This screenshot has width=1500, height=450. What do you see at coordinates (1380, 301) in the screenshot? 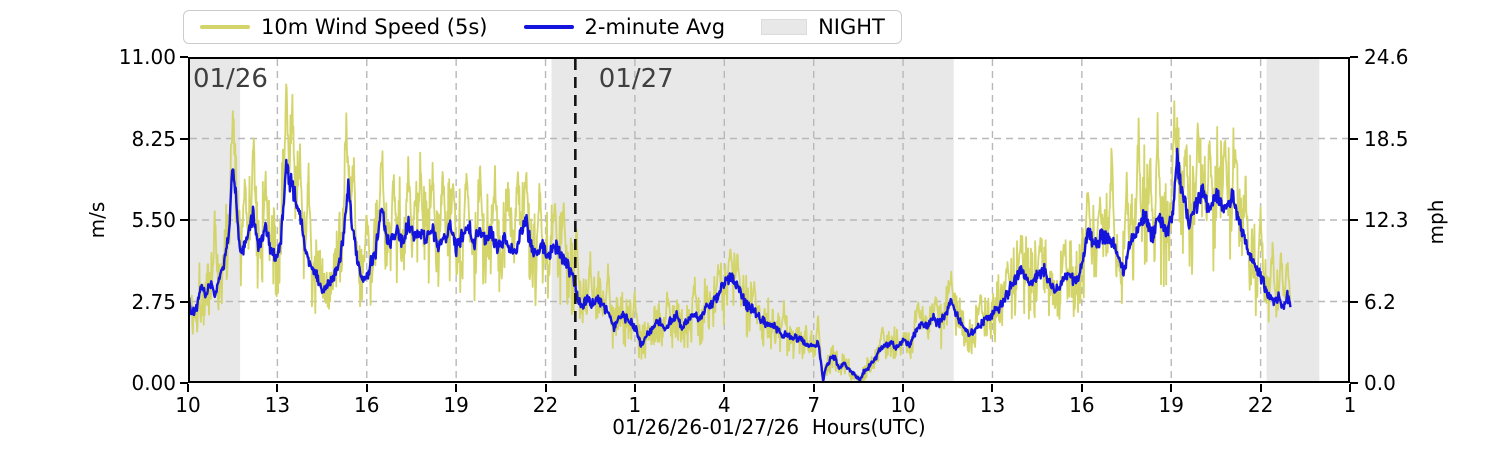
I see `y-tick-label-right: 6.2` at bounding box center [1380, 301].